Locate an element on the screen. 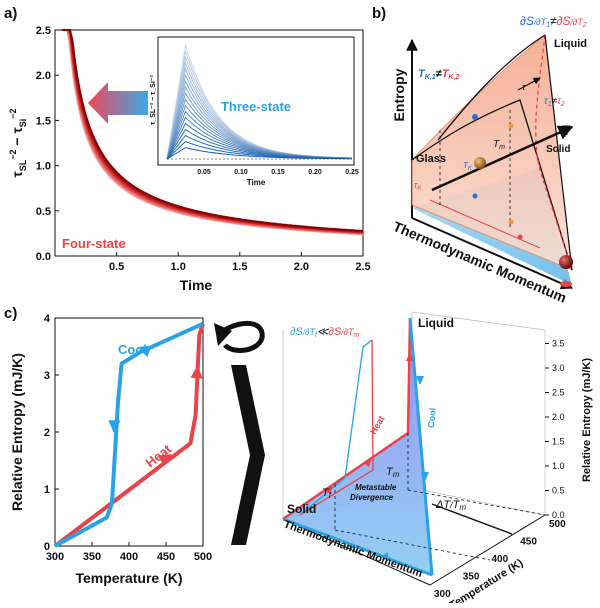  panel-c-legend-cool: Cool is located at coordinates (132, 349).